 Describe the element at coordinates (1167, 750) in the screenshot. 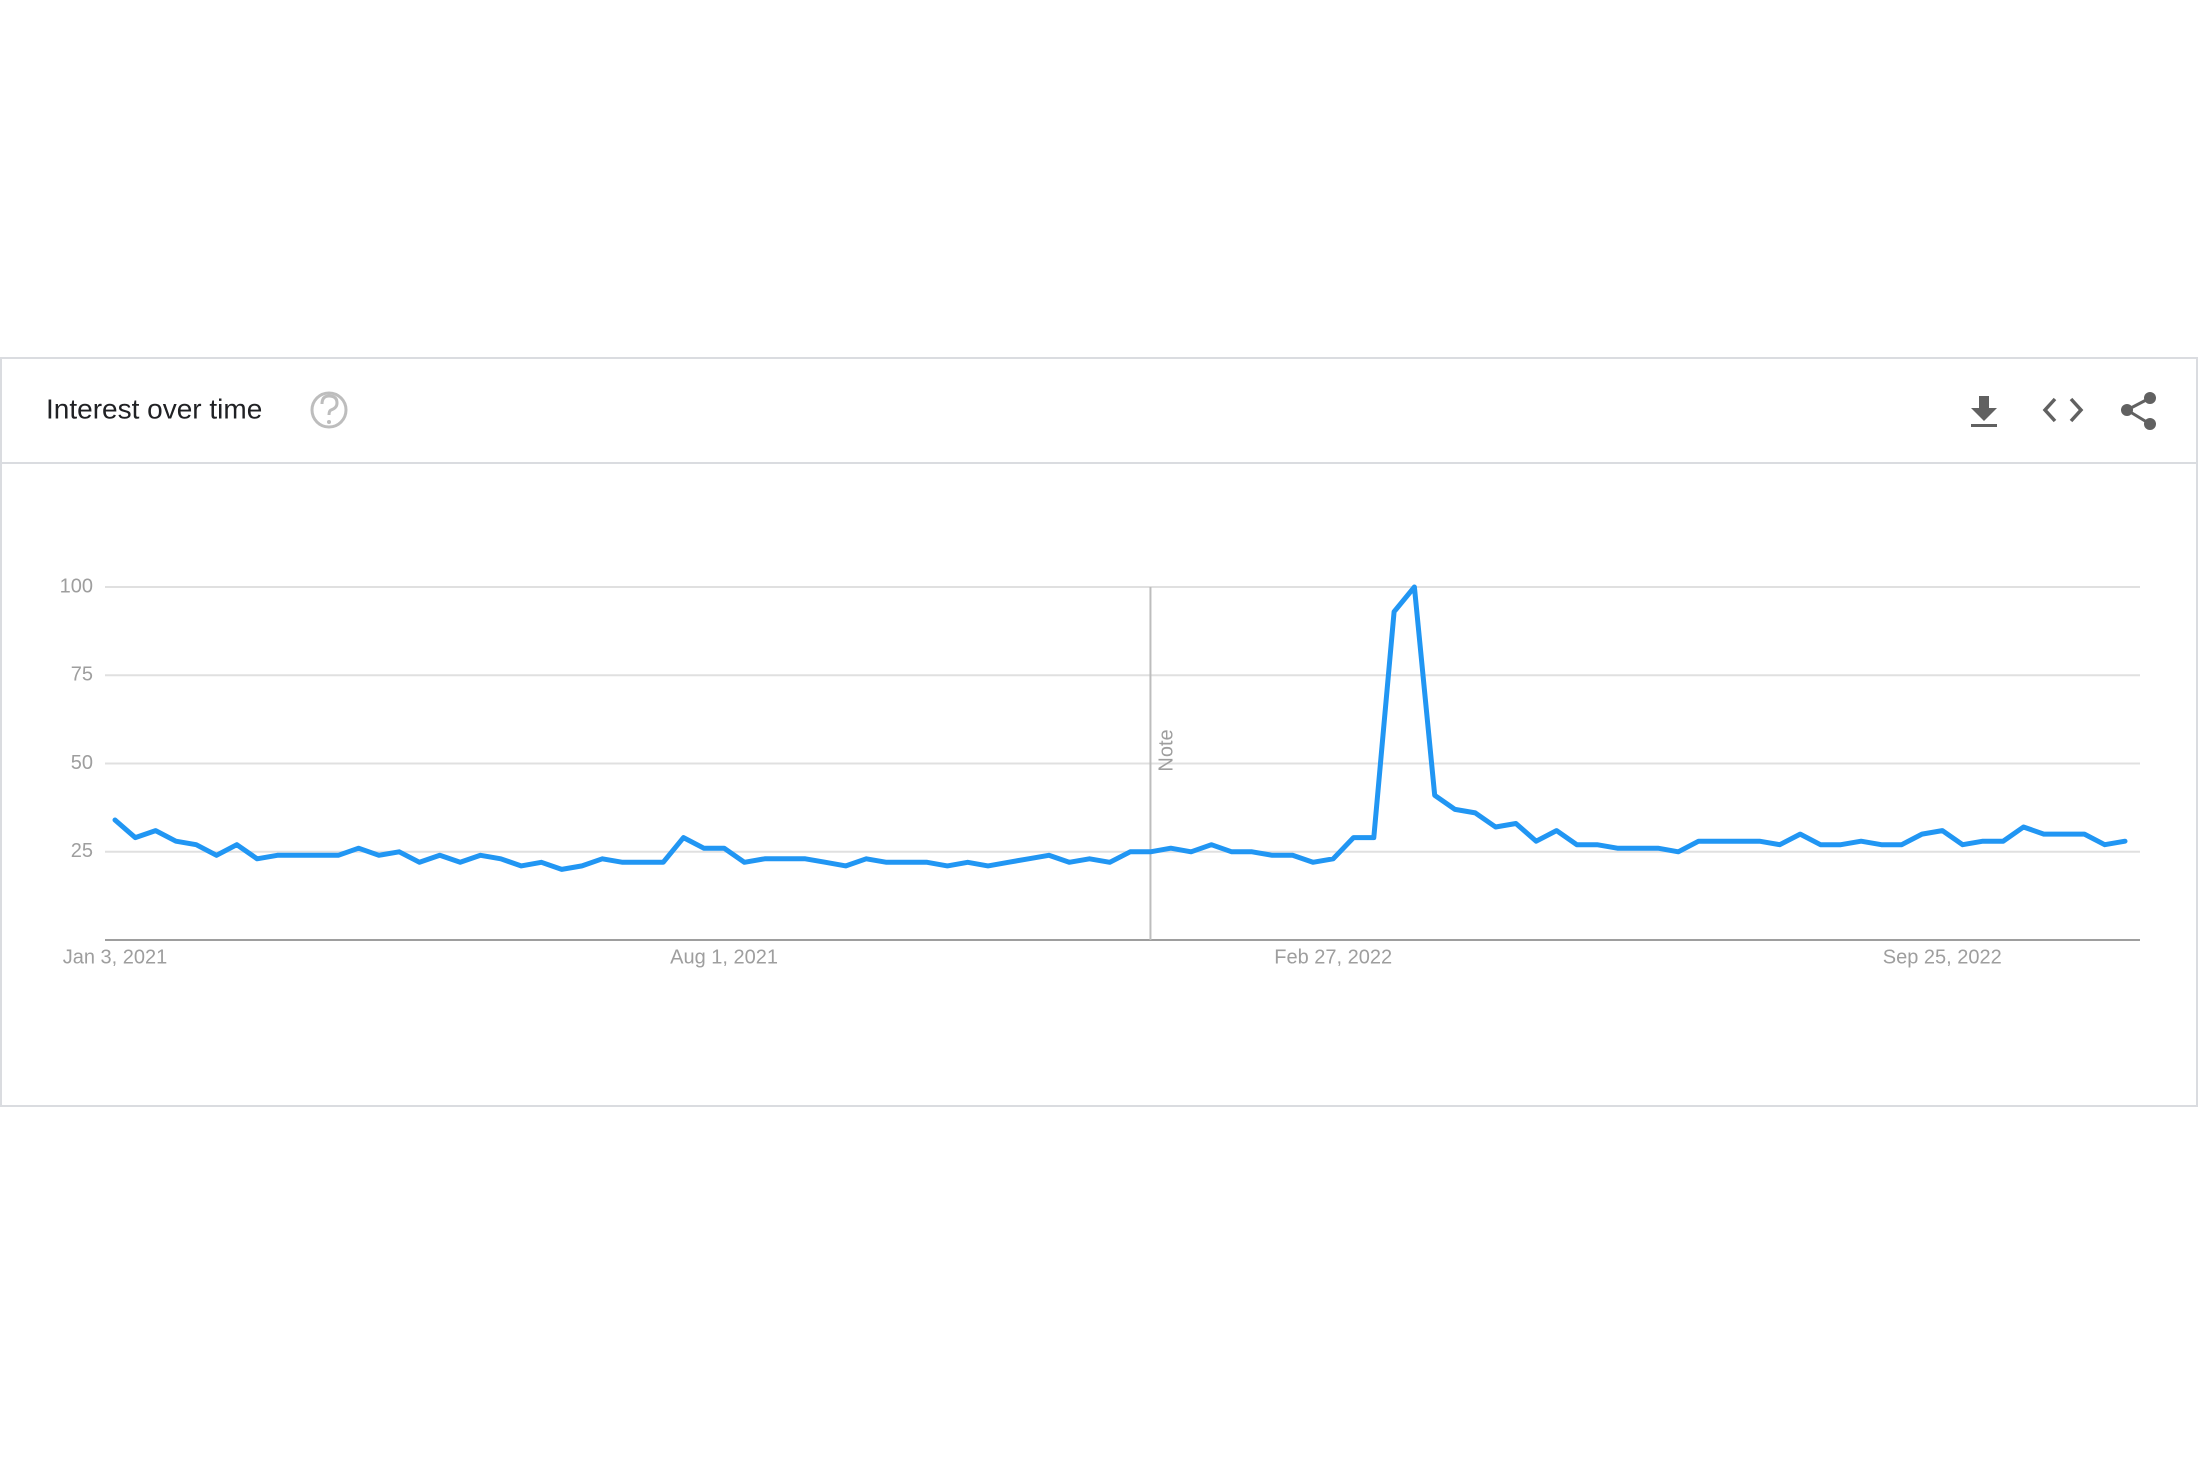

I see `note-label: Note` at that location.